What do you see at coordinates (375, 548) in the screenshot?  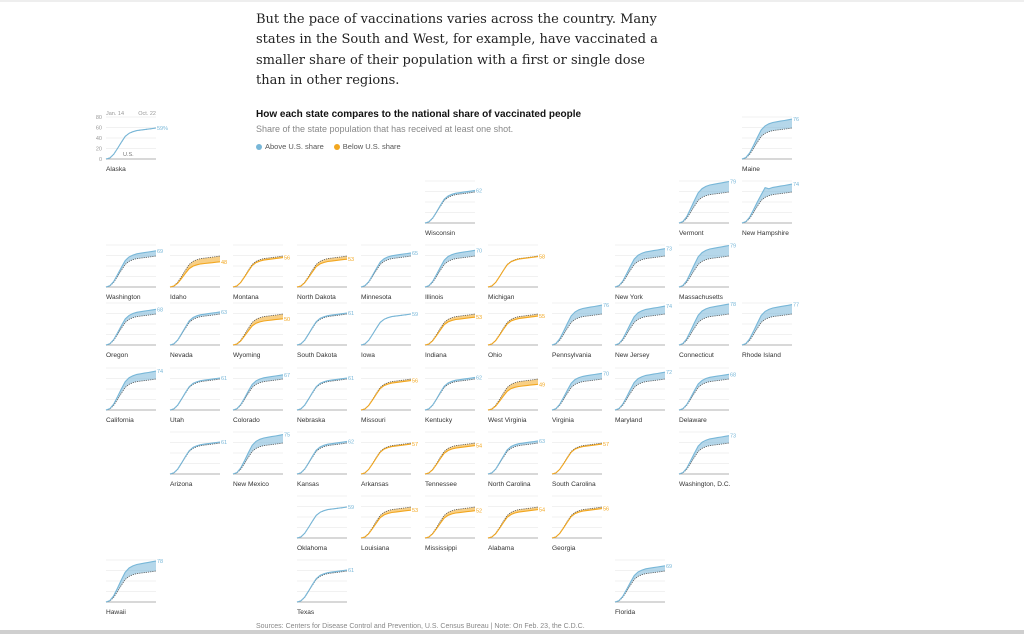 I see `state-name-label: Louisiana` at bounding box center [375, 548].